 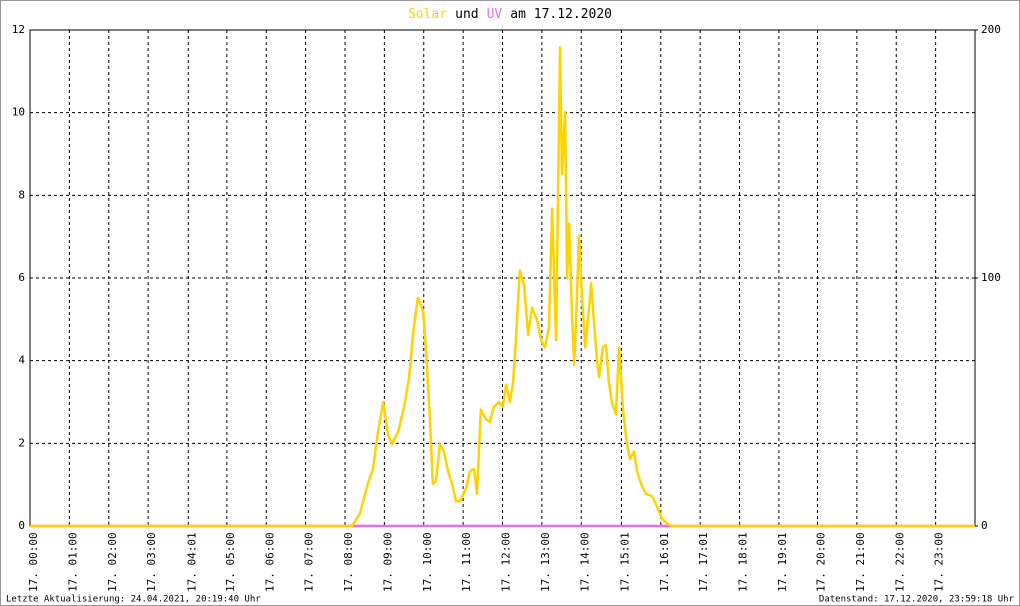 What do you see at coordinates (112, 562) in the screenshot?
I see `x-tick-label: 17. 02:00` at bounding box center [112, 562].